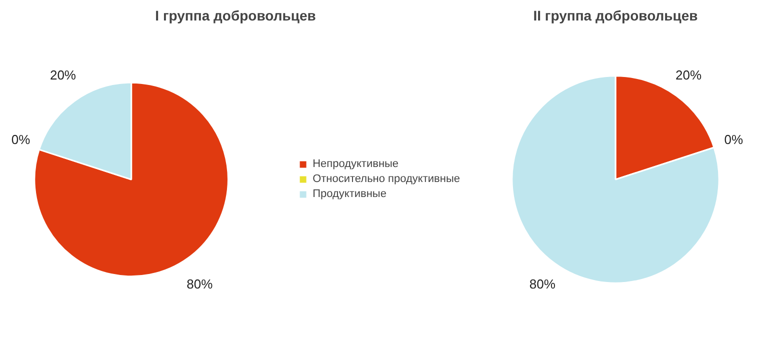  Describe the element at coordinates (386, 179) in the screenshot. I see `legend-label: Относительно продуктивные` at that location.